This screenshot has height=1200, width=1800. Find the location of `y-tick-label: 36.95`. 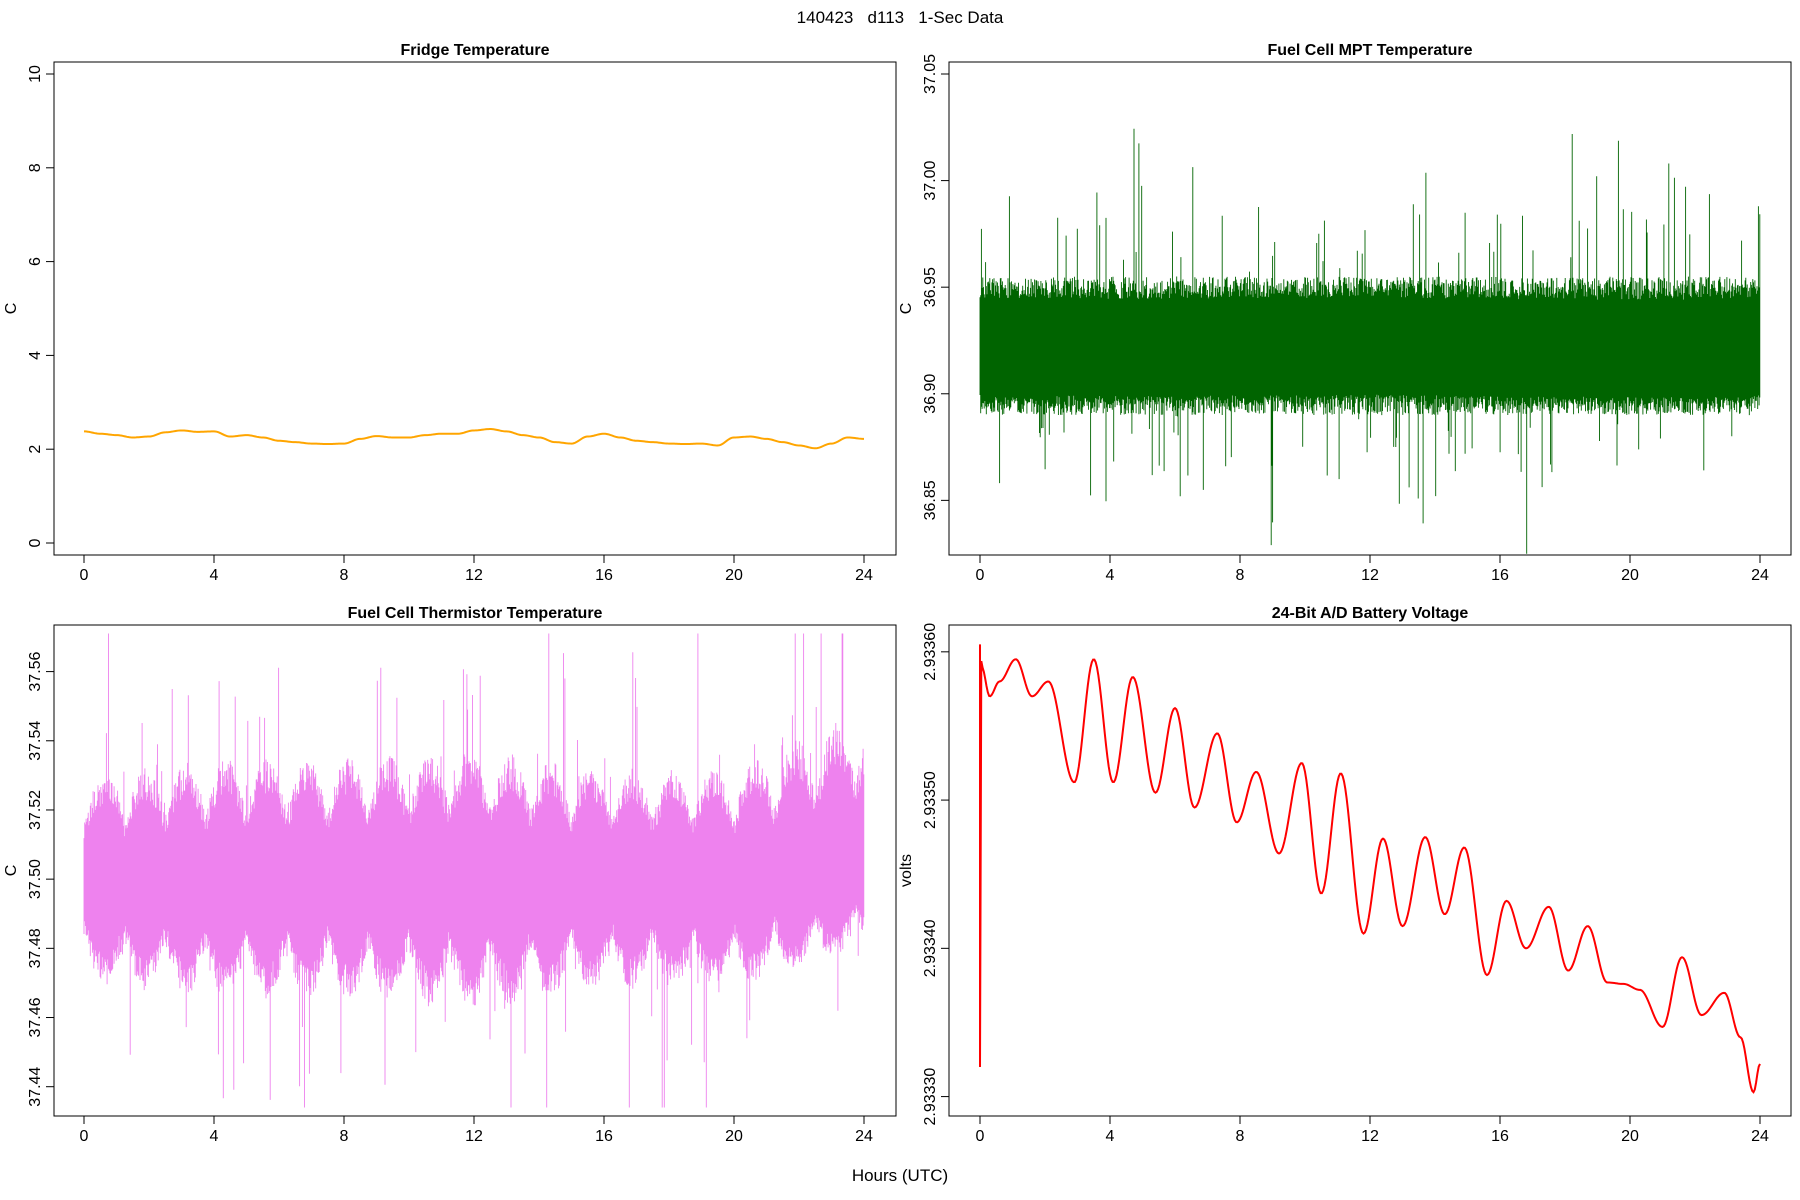

y-tick-label: 36.95 is located at coordinates (930, 287).